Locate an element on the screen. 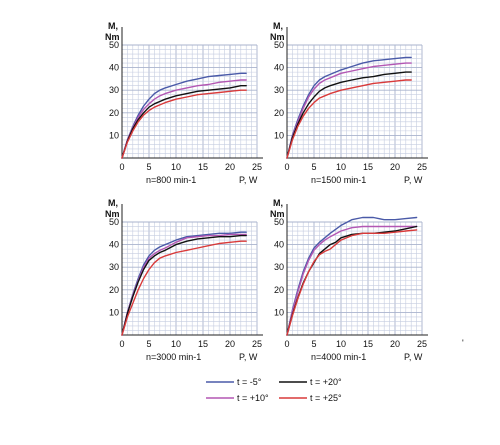 This screenshot has width=500, height=445. panel-caption: n=3000 min-1 is located at coordinates (173, 357).